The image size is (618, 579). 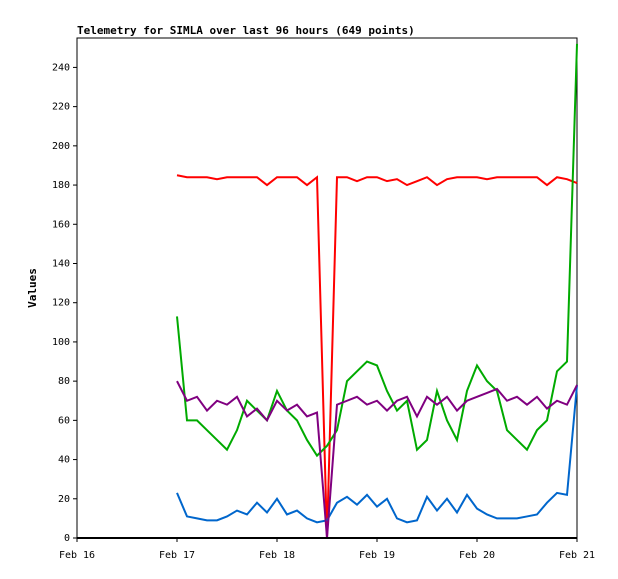 I want to click on y-tick-label: 200, so click(x=61, y=146).